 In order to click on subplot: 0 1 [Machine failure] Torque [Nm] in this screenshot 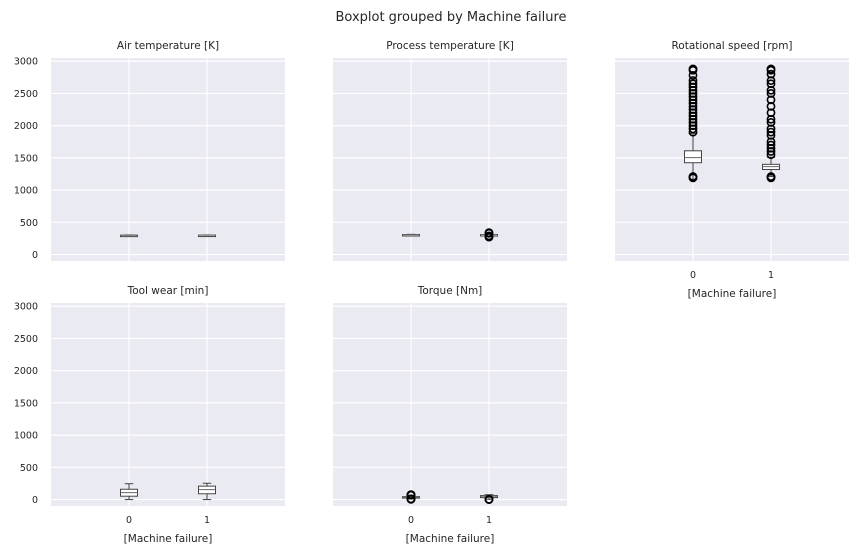, I will do `click(450, 415)`.